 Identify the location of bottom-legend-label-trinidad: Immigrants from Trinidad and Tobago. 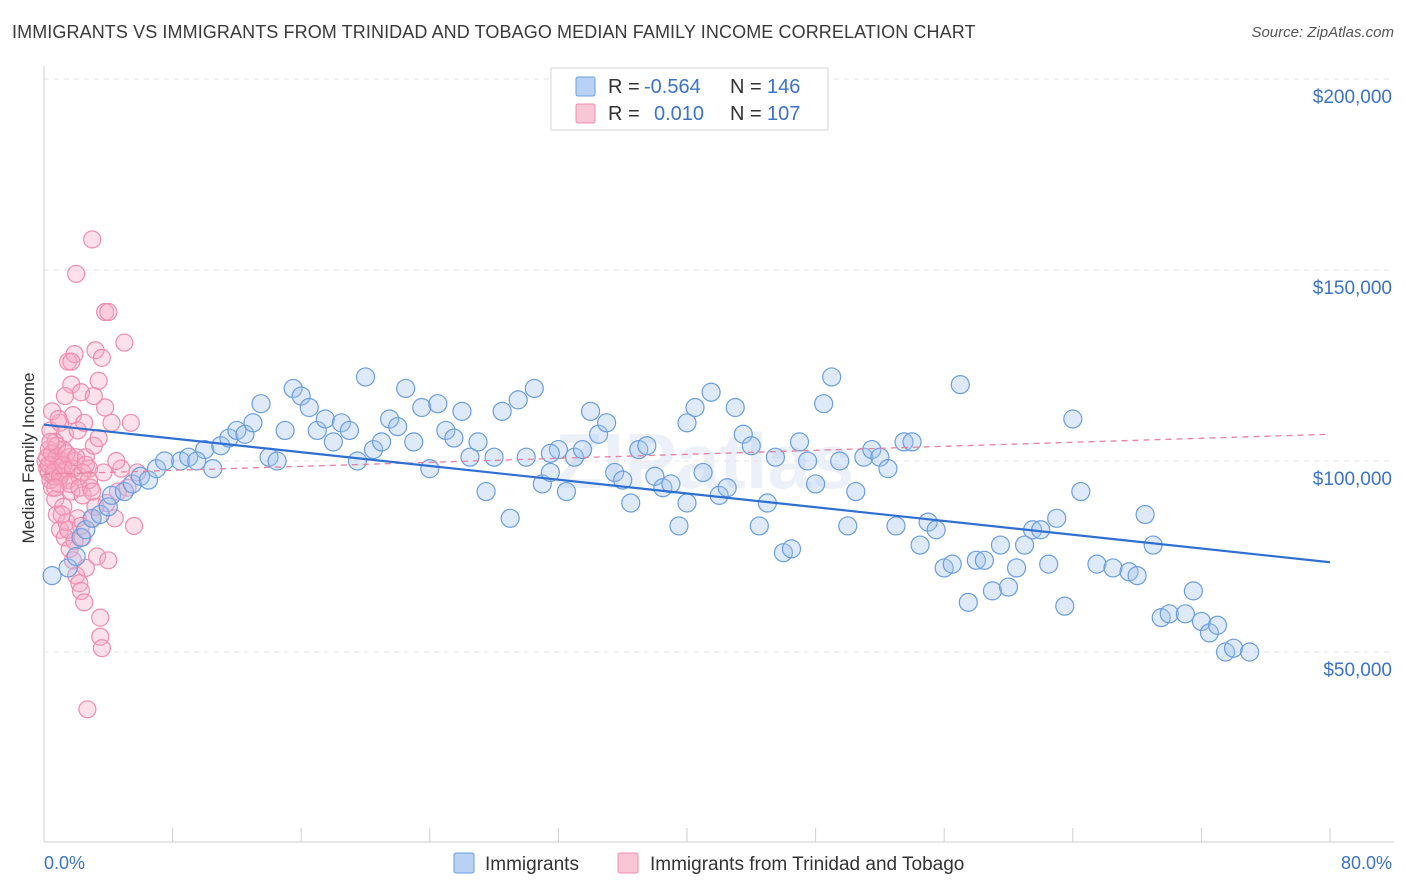
(807, 864).